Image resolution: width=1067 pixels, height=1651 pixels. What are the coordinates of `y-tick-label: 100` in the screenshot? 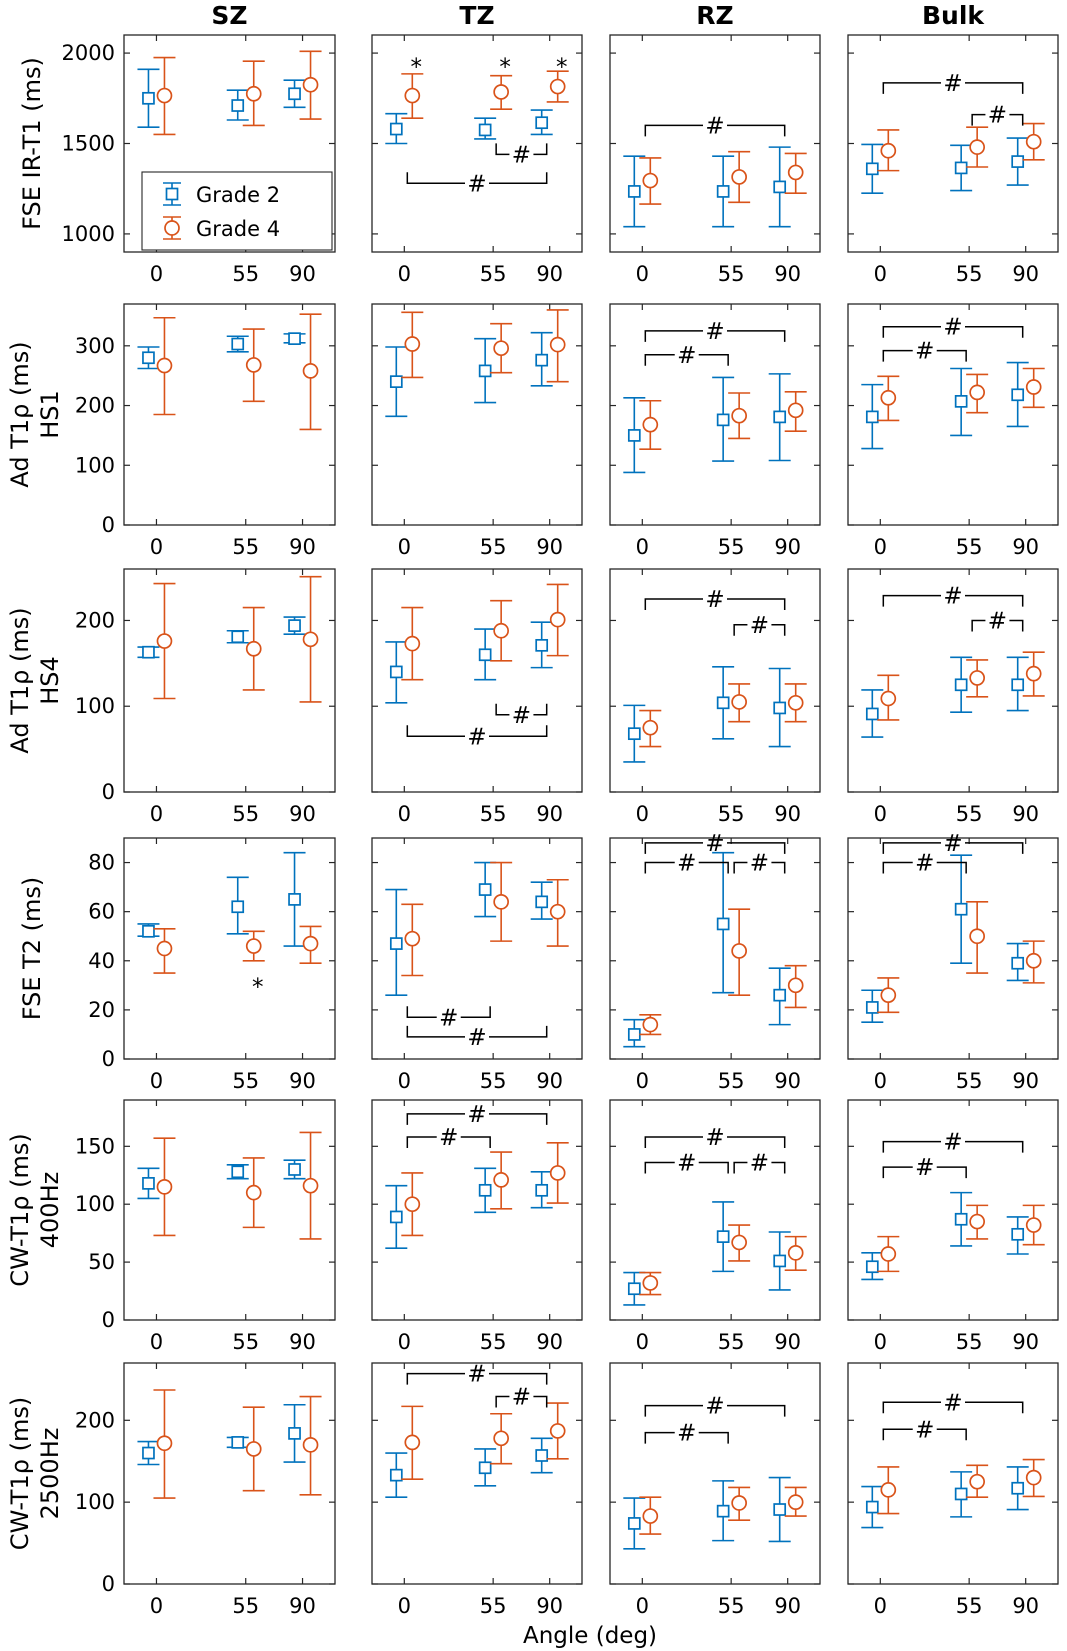 It's located at (95, 465).